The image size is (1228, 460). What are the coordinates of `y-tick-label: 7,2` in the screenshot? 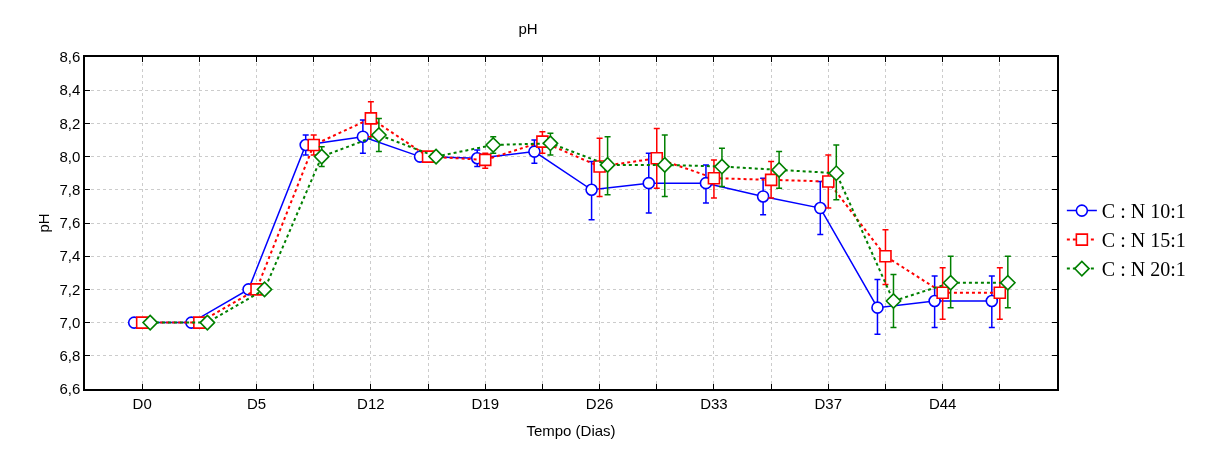 It's located at (70, 289).